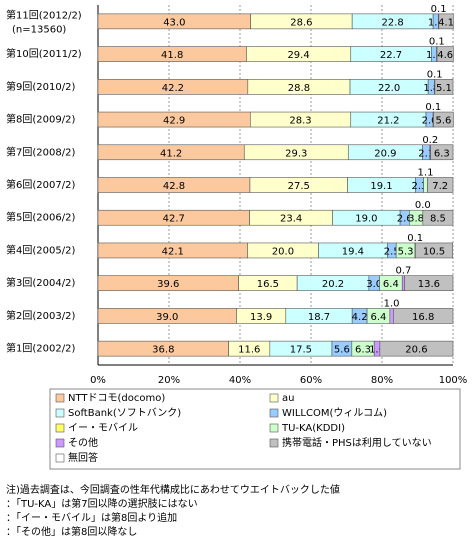 This screenshot has width=476, height=541. I want to click on category-note: (n=13560), so click(39, 29).